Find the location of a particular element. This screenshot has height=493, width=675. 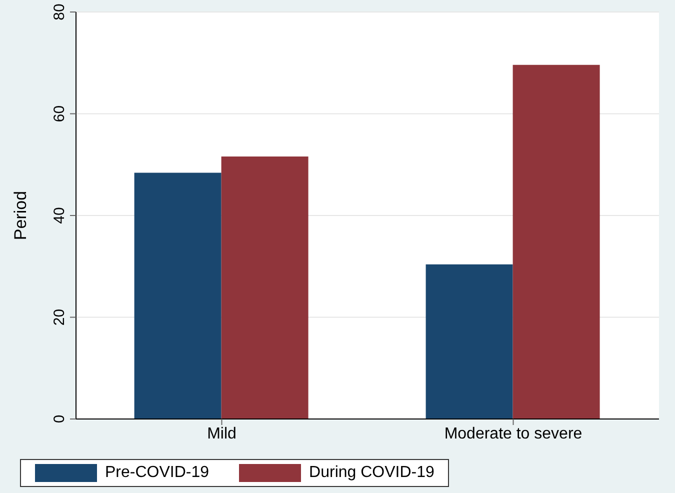

y-axis-title: Period is located at coordinates (20, 215).